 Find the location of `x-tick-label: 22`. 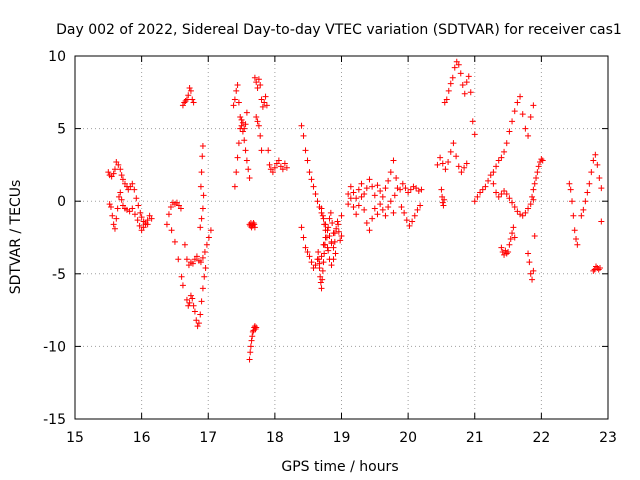

x-tick-label: 22 is located at coordinates (541, 438).